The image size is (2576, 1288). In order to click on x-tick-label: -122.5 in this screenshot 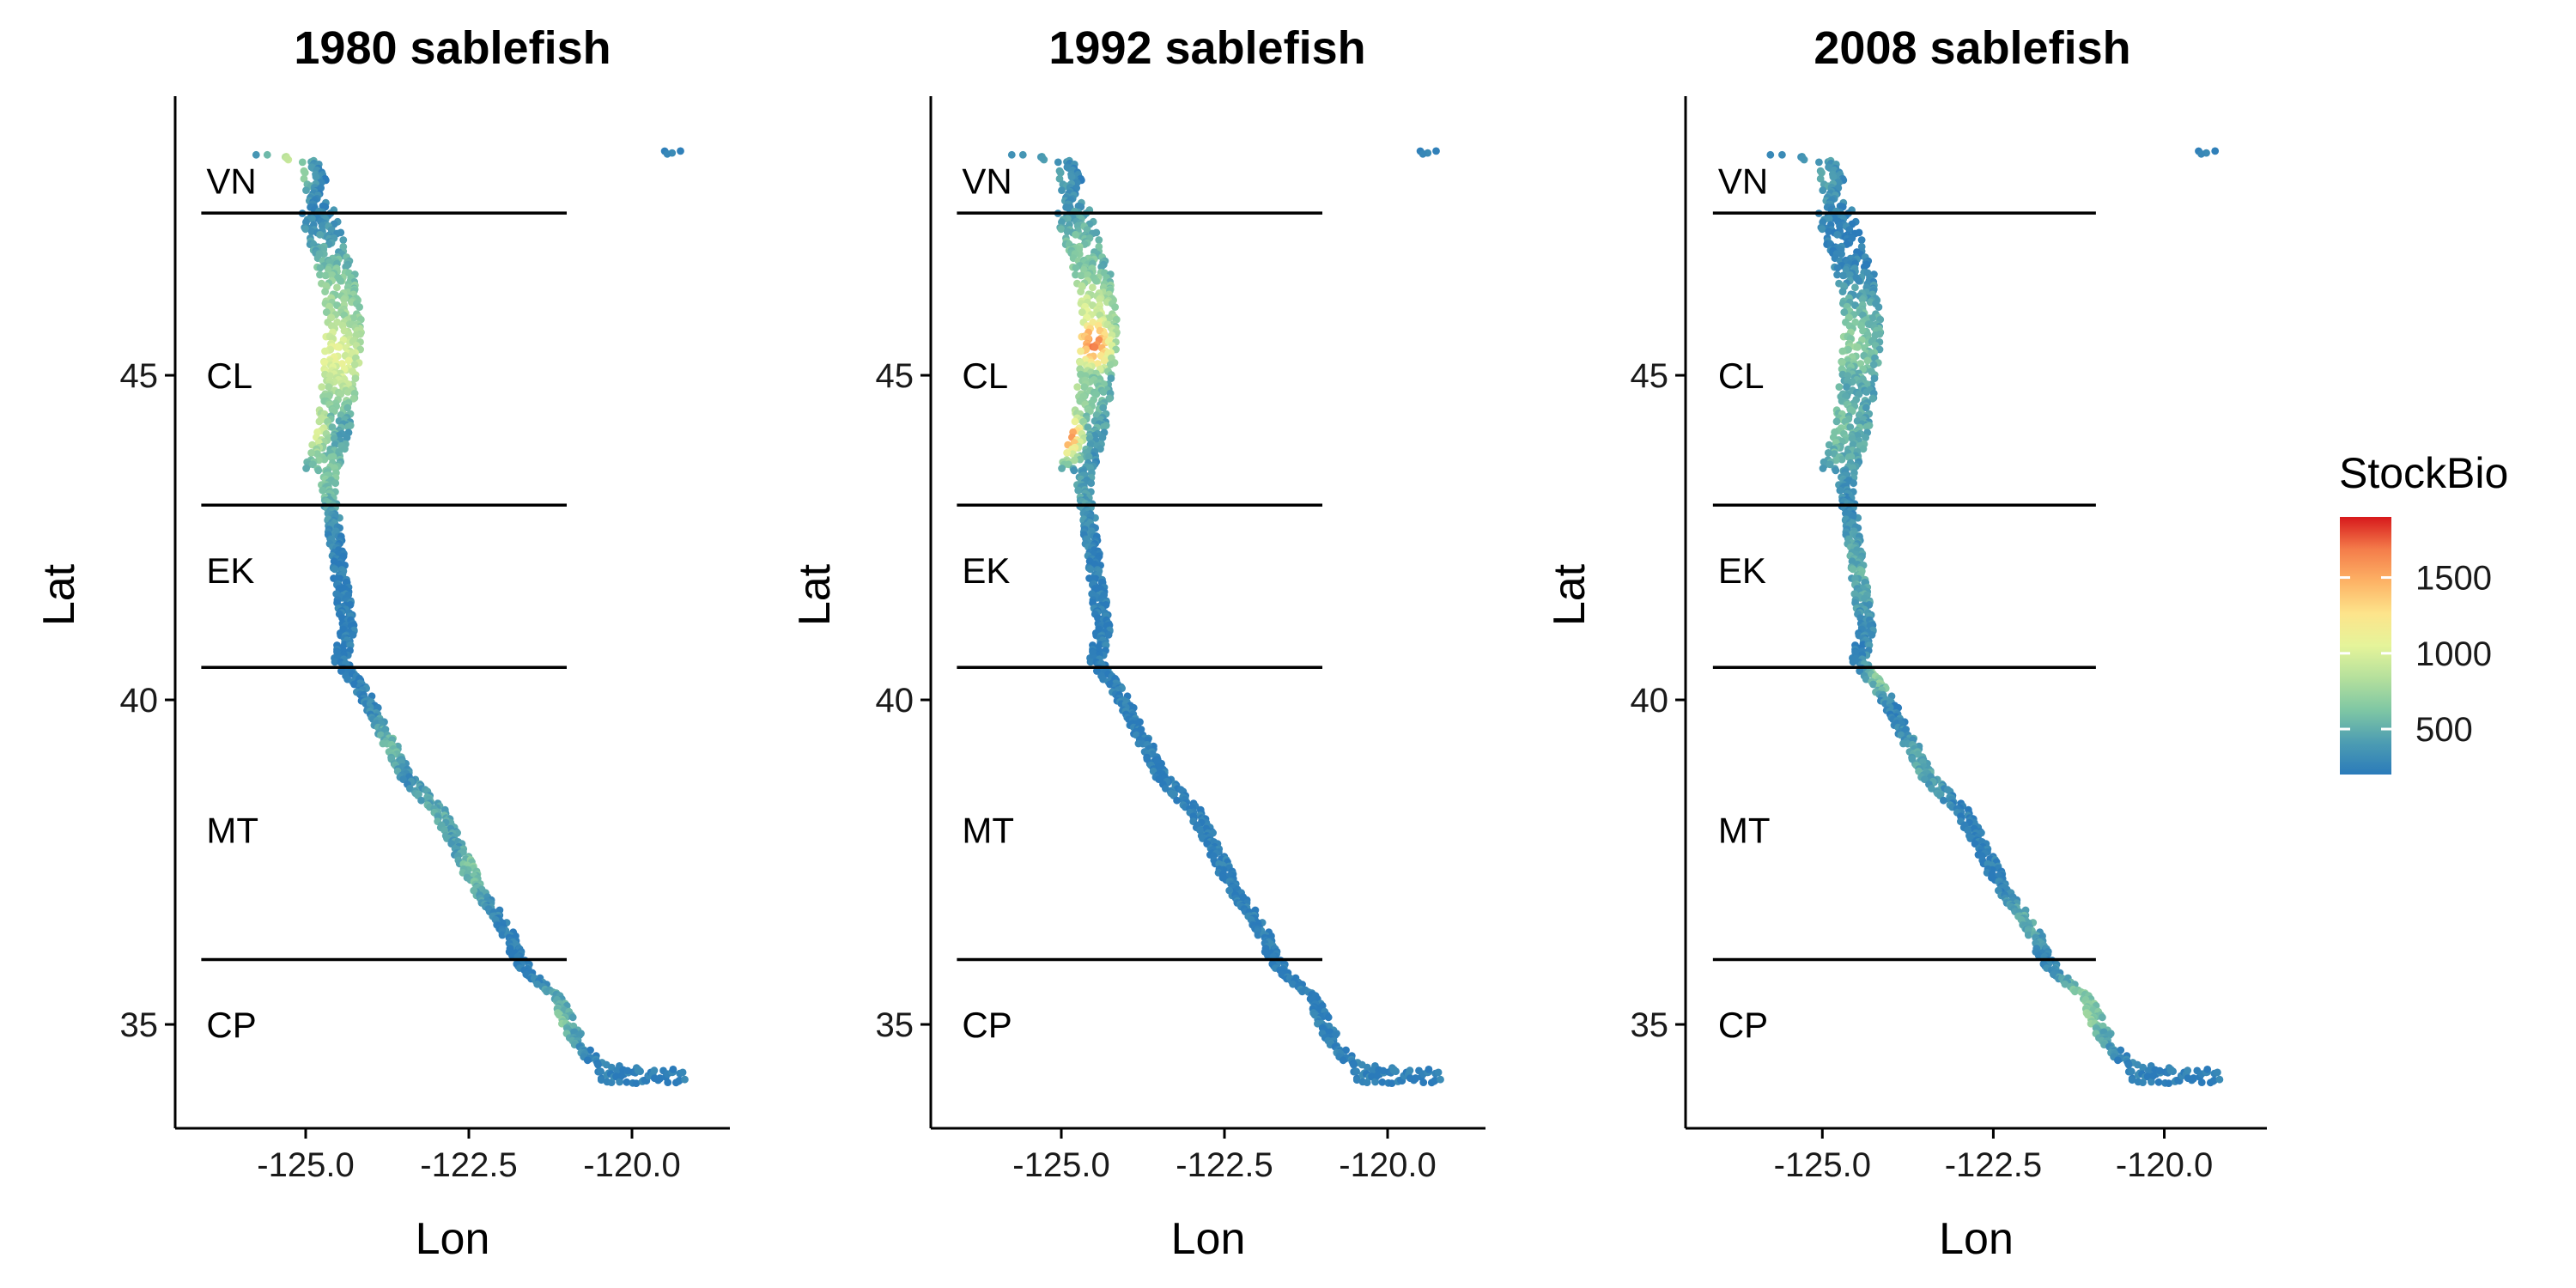, I will do `click(1224, 1165)`.